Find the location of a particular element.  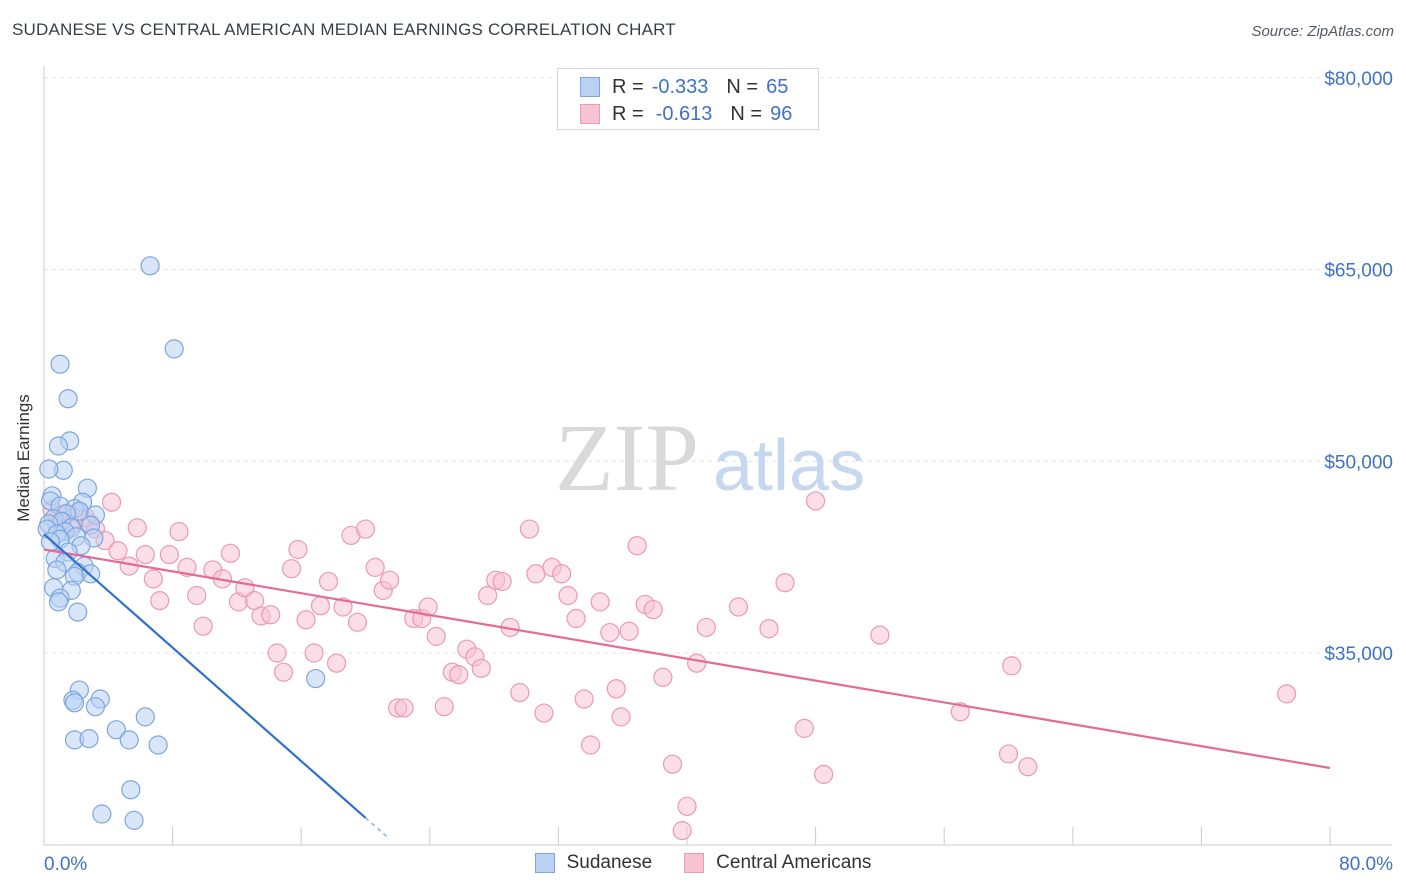

watermark-atlas: atlas is located at coordinates (789, 466).